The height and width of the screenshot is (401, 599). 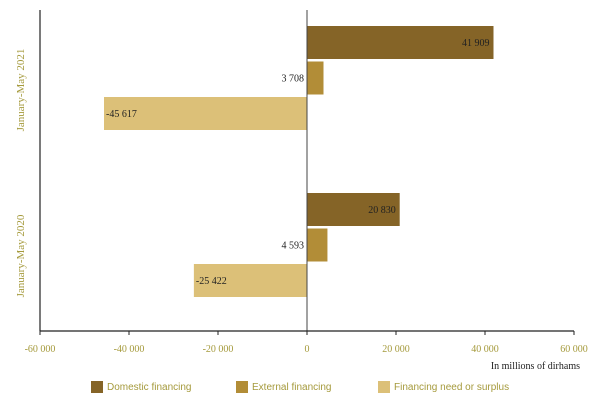 What do you see at coordinates (452, 387) in the screenshot?
I see `legend-label-financing-need: Financing need or surplus` at bounding box center [452, 387].